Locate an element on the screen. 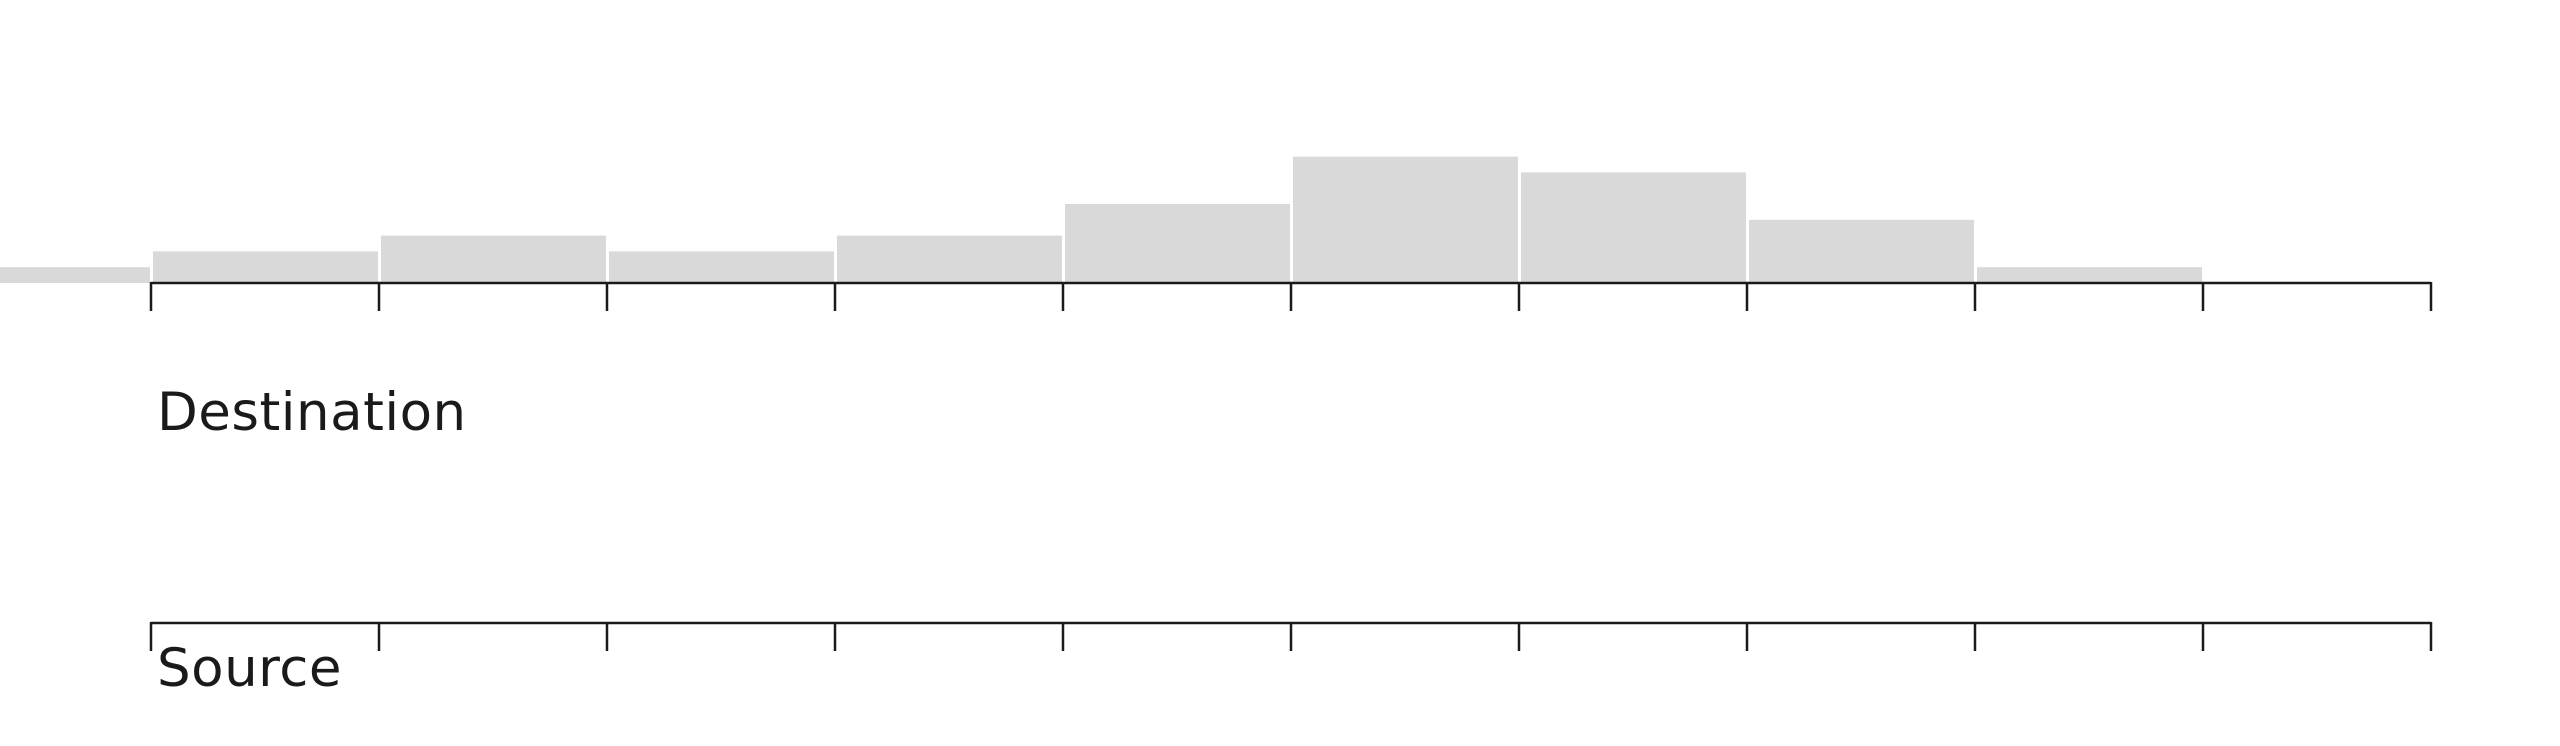 This screenshot has height=746, width=2560. destination-axis-label: Destination is located at coordinates (312, 412).